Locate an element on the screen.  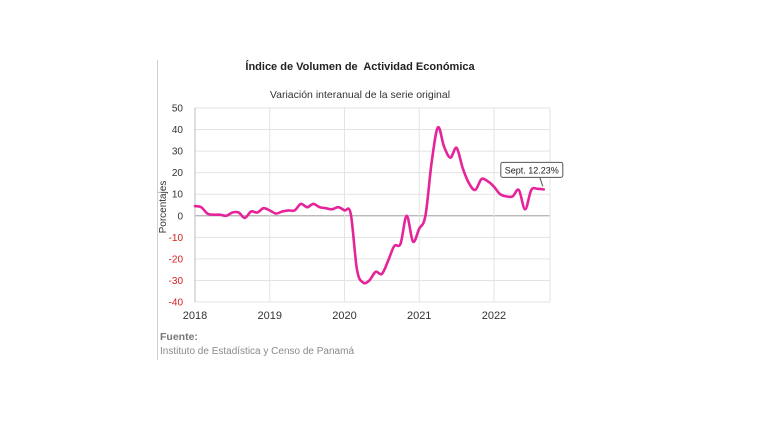
annotation-label: Sept. 12.23% is located at coordinates (532, 170).